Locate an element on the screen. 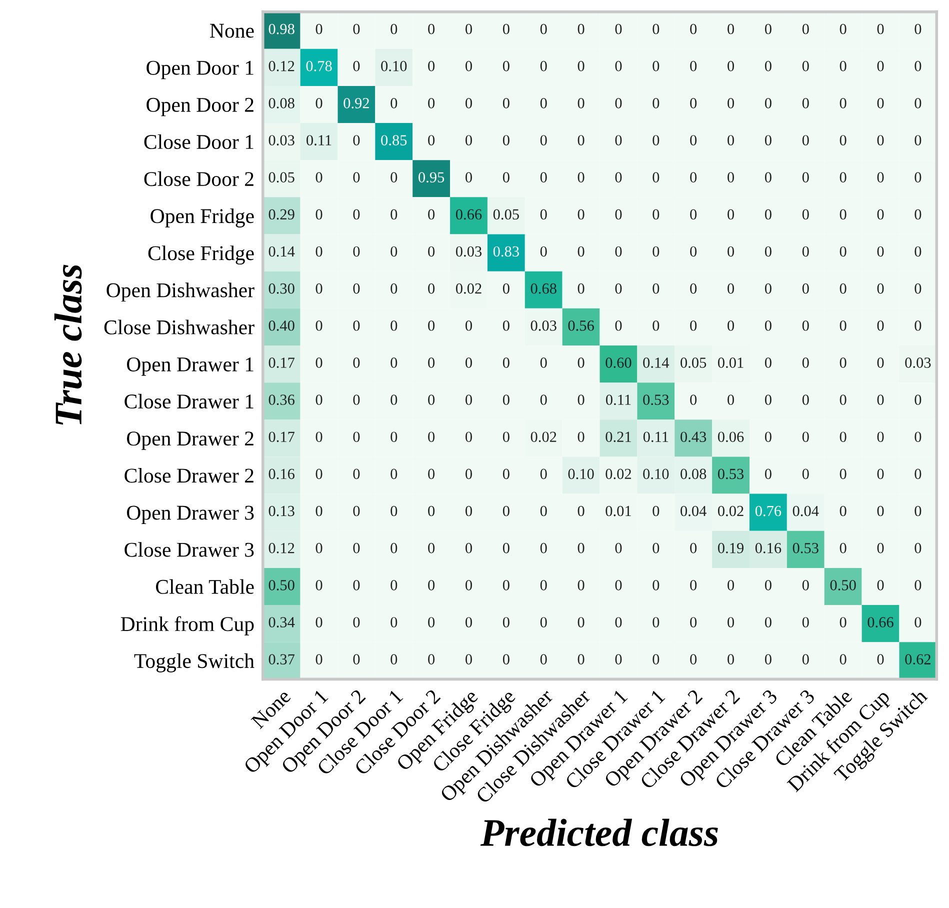 This screenshot has width=949, height=908. data-label: 0.21 is located at coordinates (618, 437).